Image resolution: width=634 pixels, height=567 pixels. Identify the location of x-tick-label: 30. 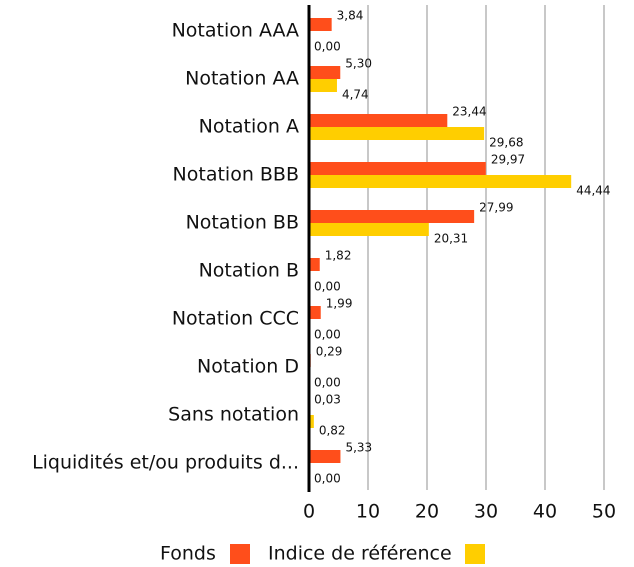
(486, 512).